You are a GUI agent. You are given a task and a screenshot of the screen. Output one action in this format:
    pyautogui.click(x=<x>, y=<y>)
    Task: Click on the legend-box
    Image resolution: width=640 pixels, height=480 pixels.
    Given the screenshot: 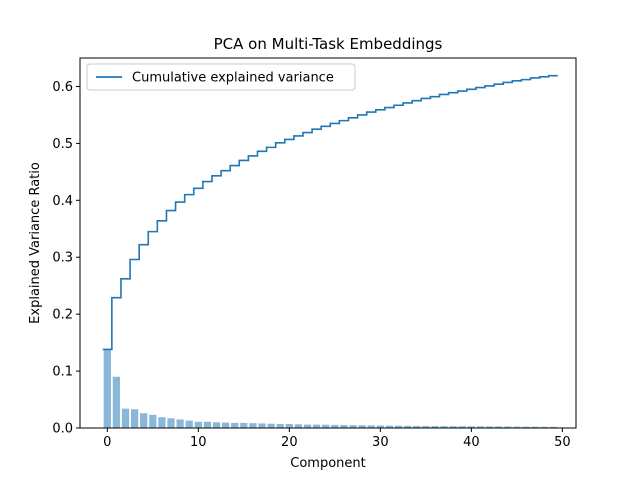 What is the action you would take?
    pyautogui.click(x=221, y=77)
    